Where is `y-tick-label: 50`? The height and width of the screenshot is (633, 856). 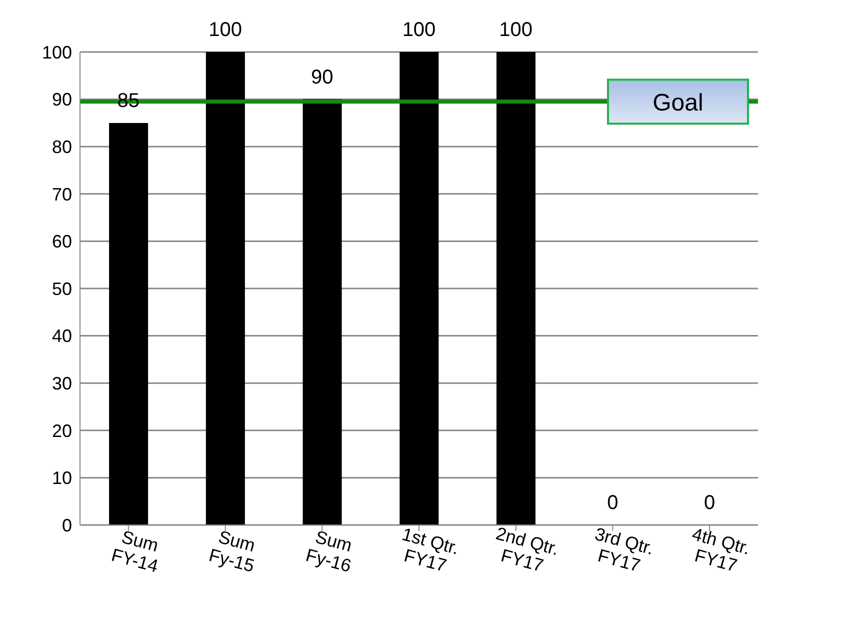
y-tick-label: 50 is located at coordinates (62, 288).